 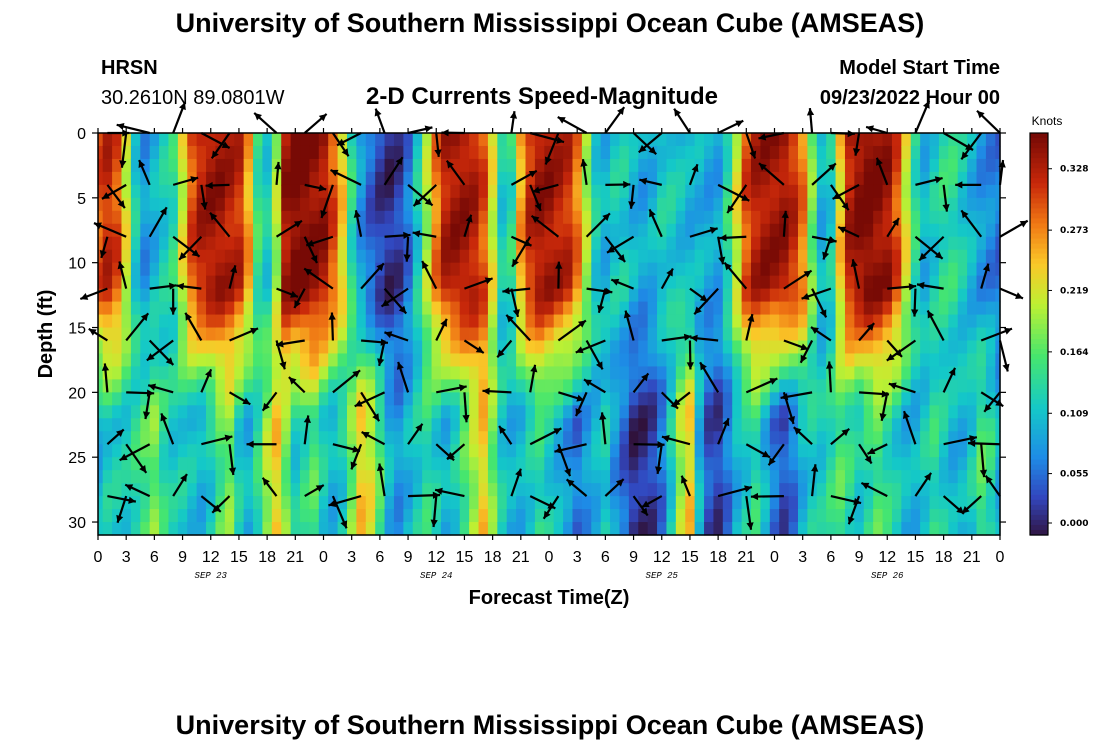 I want to click on colorbar-segment, so click(x=1039, y=457).